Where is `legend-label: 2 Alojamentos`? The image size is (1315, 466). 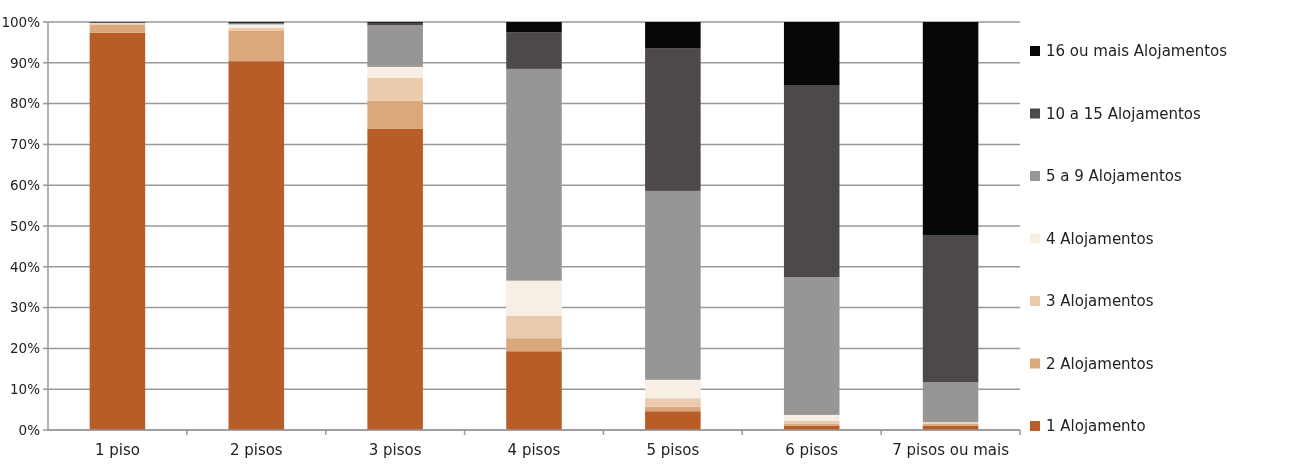 legend-label: 2 Alojamentos is located at coordinates (1100, 363).